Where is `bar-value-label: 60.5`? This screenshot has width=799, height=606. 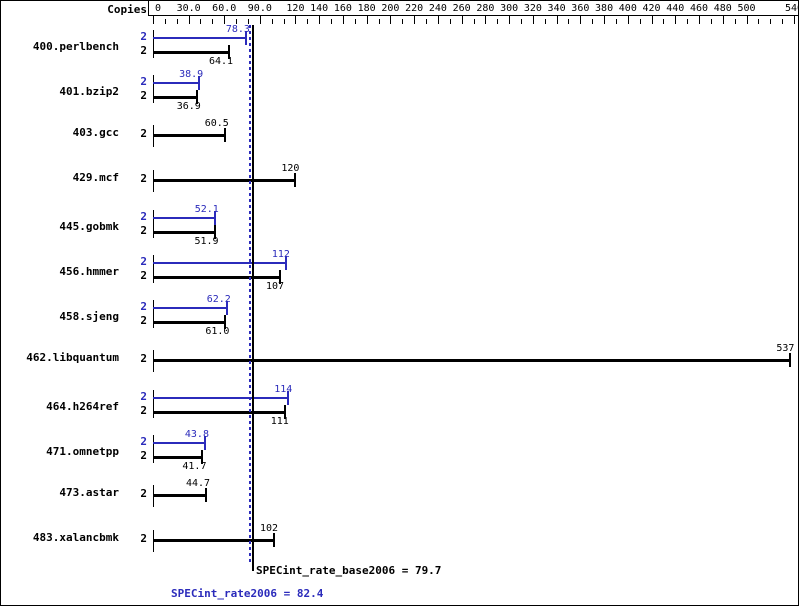
bar-value-label: 60.5 is located at coordinates (216, 123).